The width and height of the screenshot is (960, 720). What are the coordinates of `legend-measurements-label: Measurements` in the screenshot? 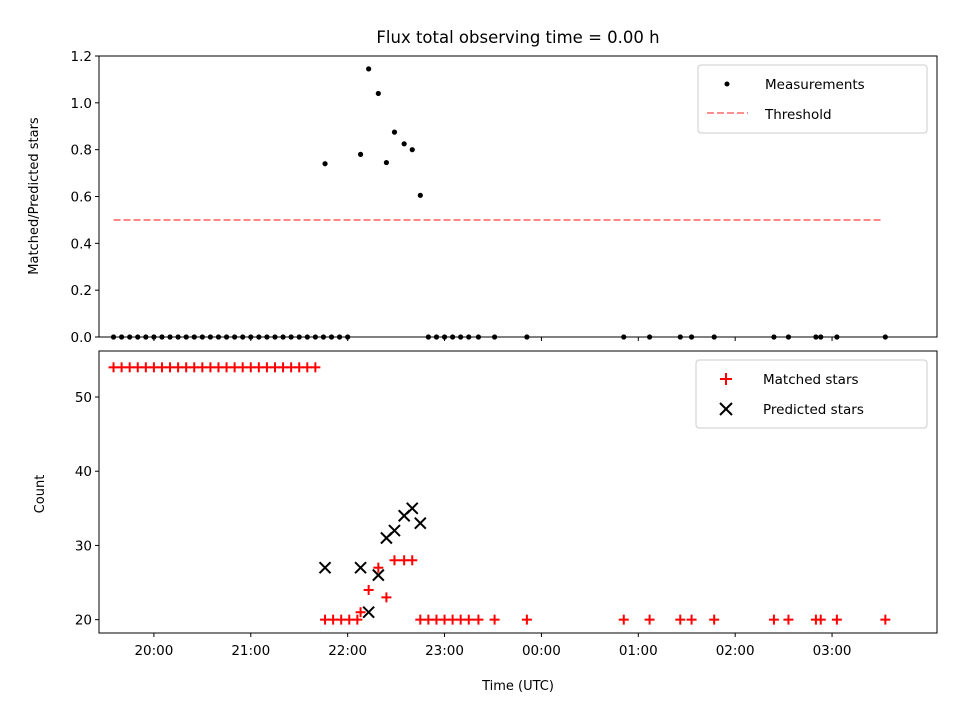 It's located at (815, 85).